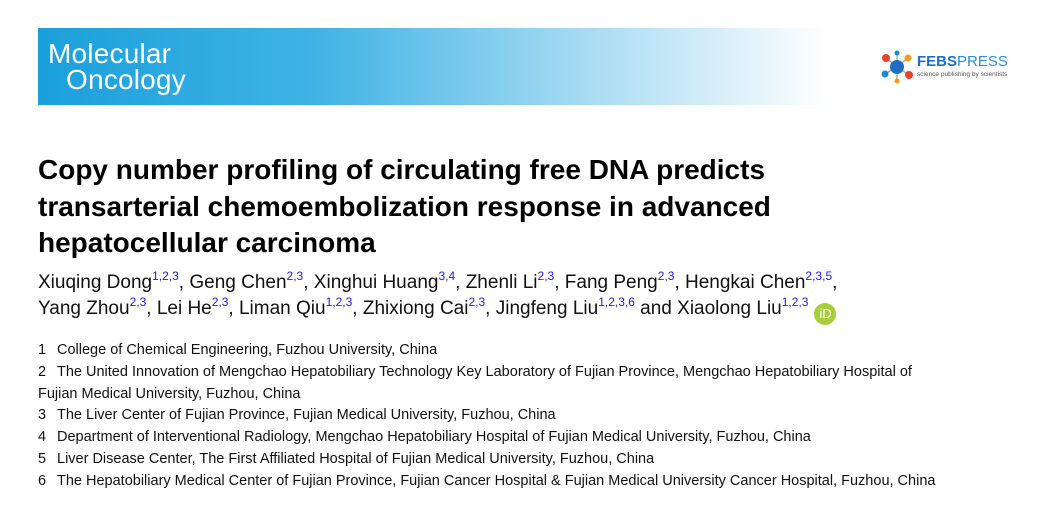 Image resolution: width=1063 pixels, height=525 pixels. Describe the element at coordinates (84, 308) in the screenshot. I see `author-name: Yang Zhou` at that location.